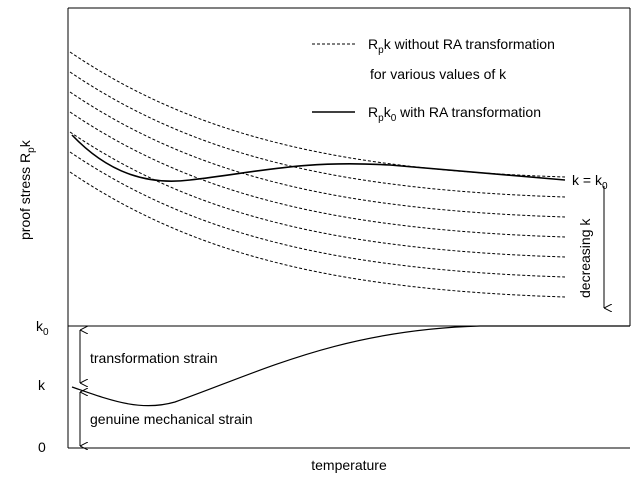  What do you see at coordinates (171, 419) in the screenshot?
I see `annotation-lower: genuine mechanical strain` at bounding box center [171, 419].